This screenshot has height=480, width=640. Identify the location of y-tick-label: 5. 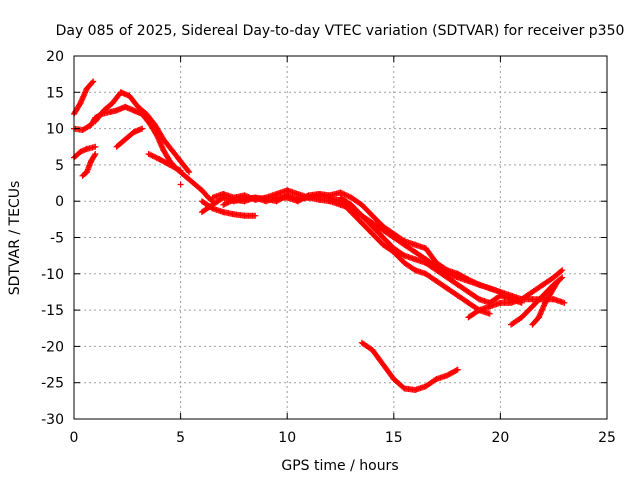
(59, 166).